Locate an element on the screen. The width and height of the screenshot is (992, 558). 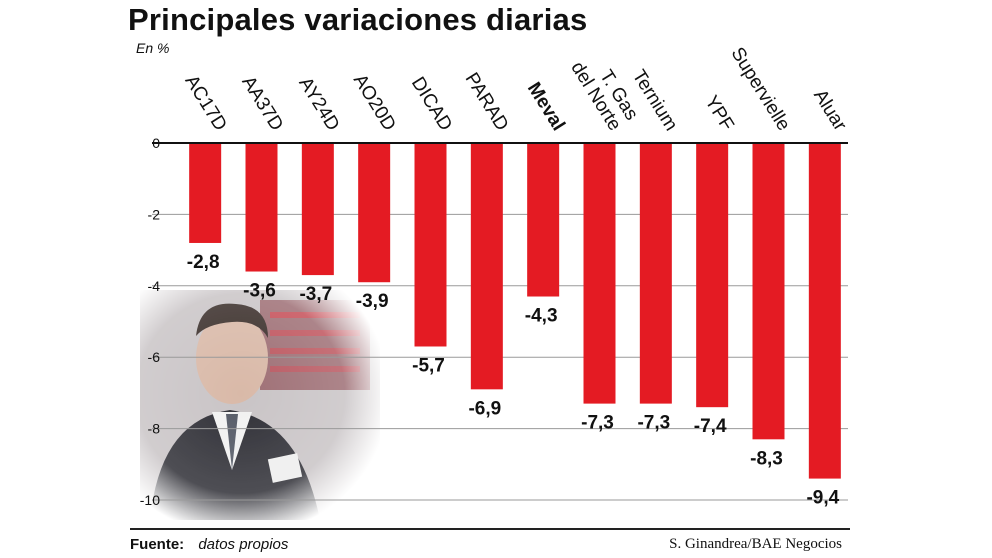
footer-divider is located at coordinates (490, 529).